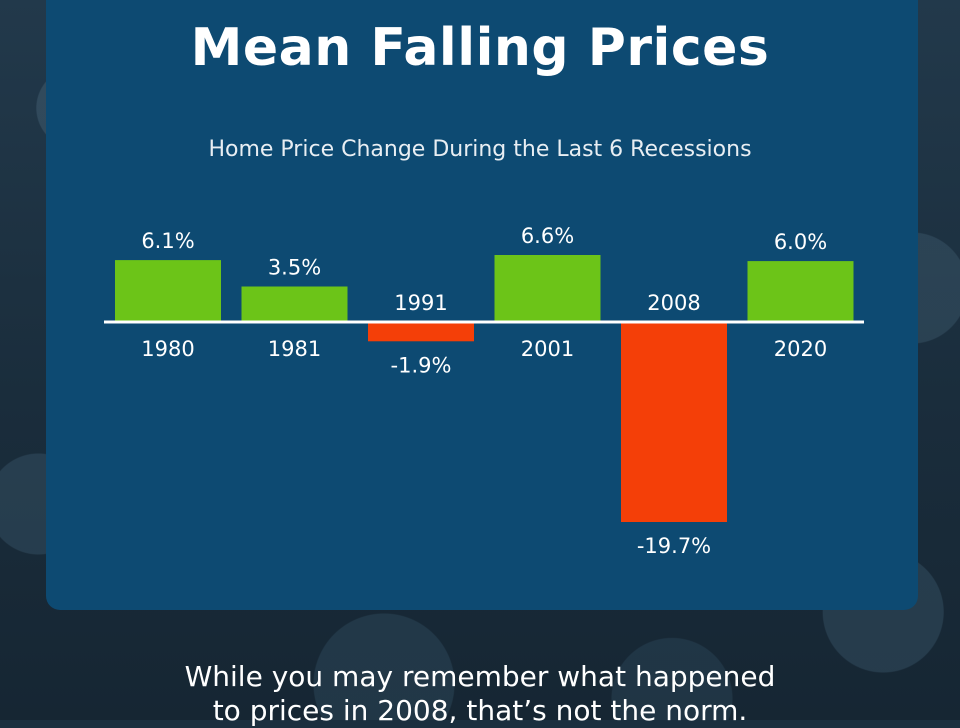  I want to click on data-label-1991: -1.9%, so click(421, 365).